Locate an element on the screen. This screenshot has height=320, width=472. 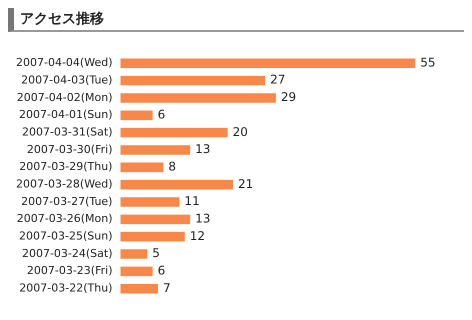
chart-title: アクセス推移 is located at coordinates (236, 20).